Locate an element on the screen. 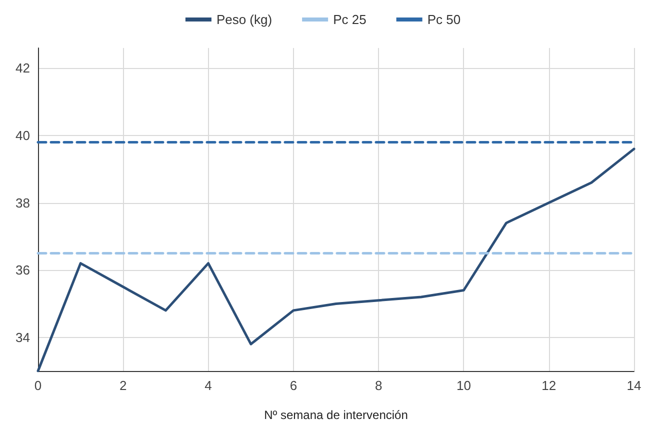 The width and height of the screenshot is (646, 429). x-tick-label: 0 is located at coordinates (38, 385).